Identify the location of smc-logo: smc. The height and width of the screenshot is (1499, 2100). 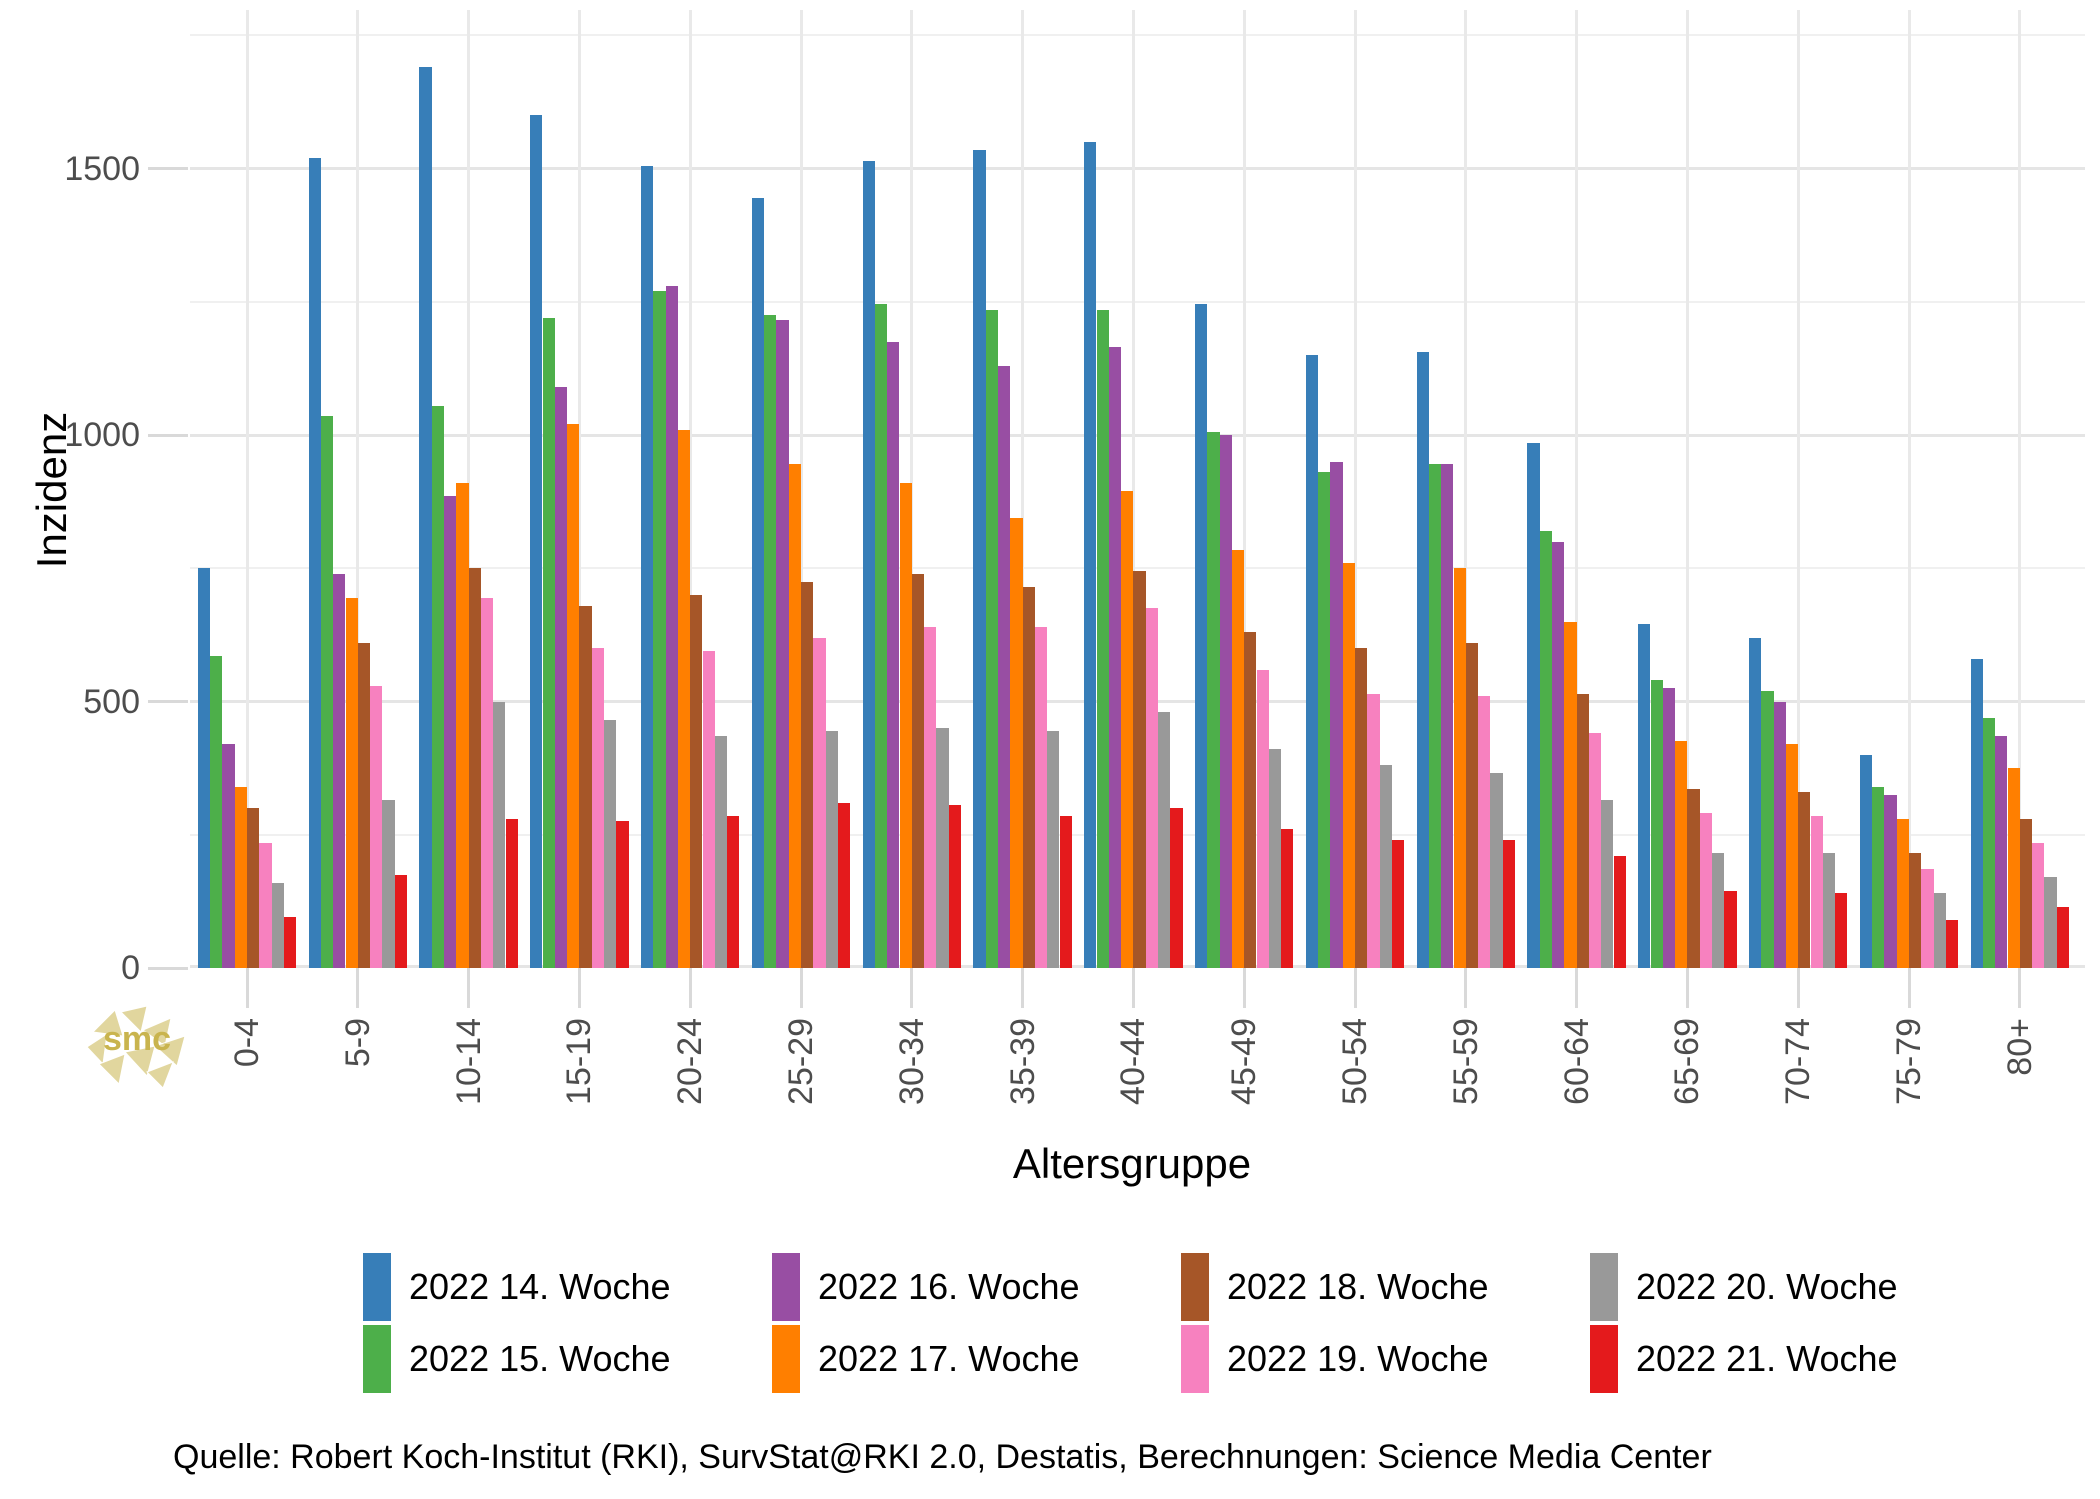
(136, 1047).